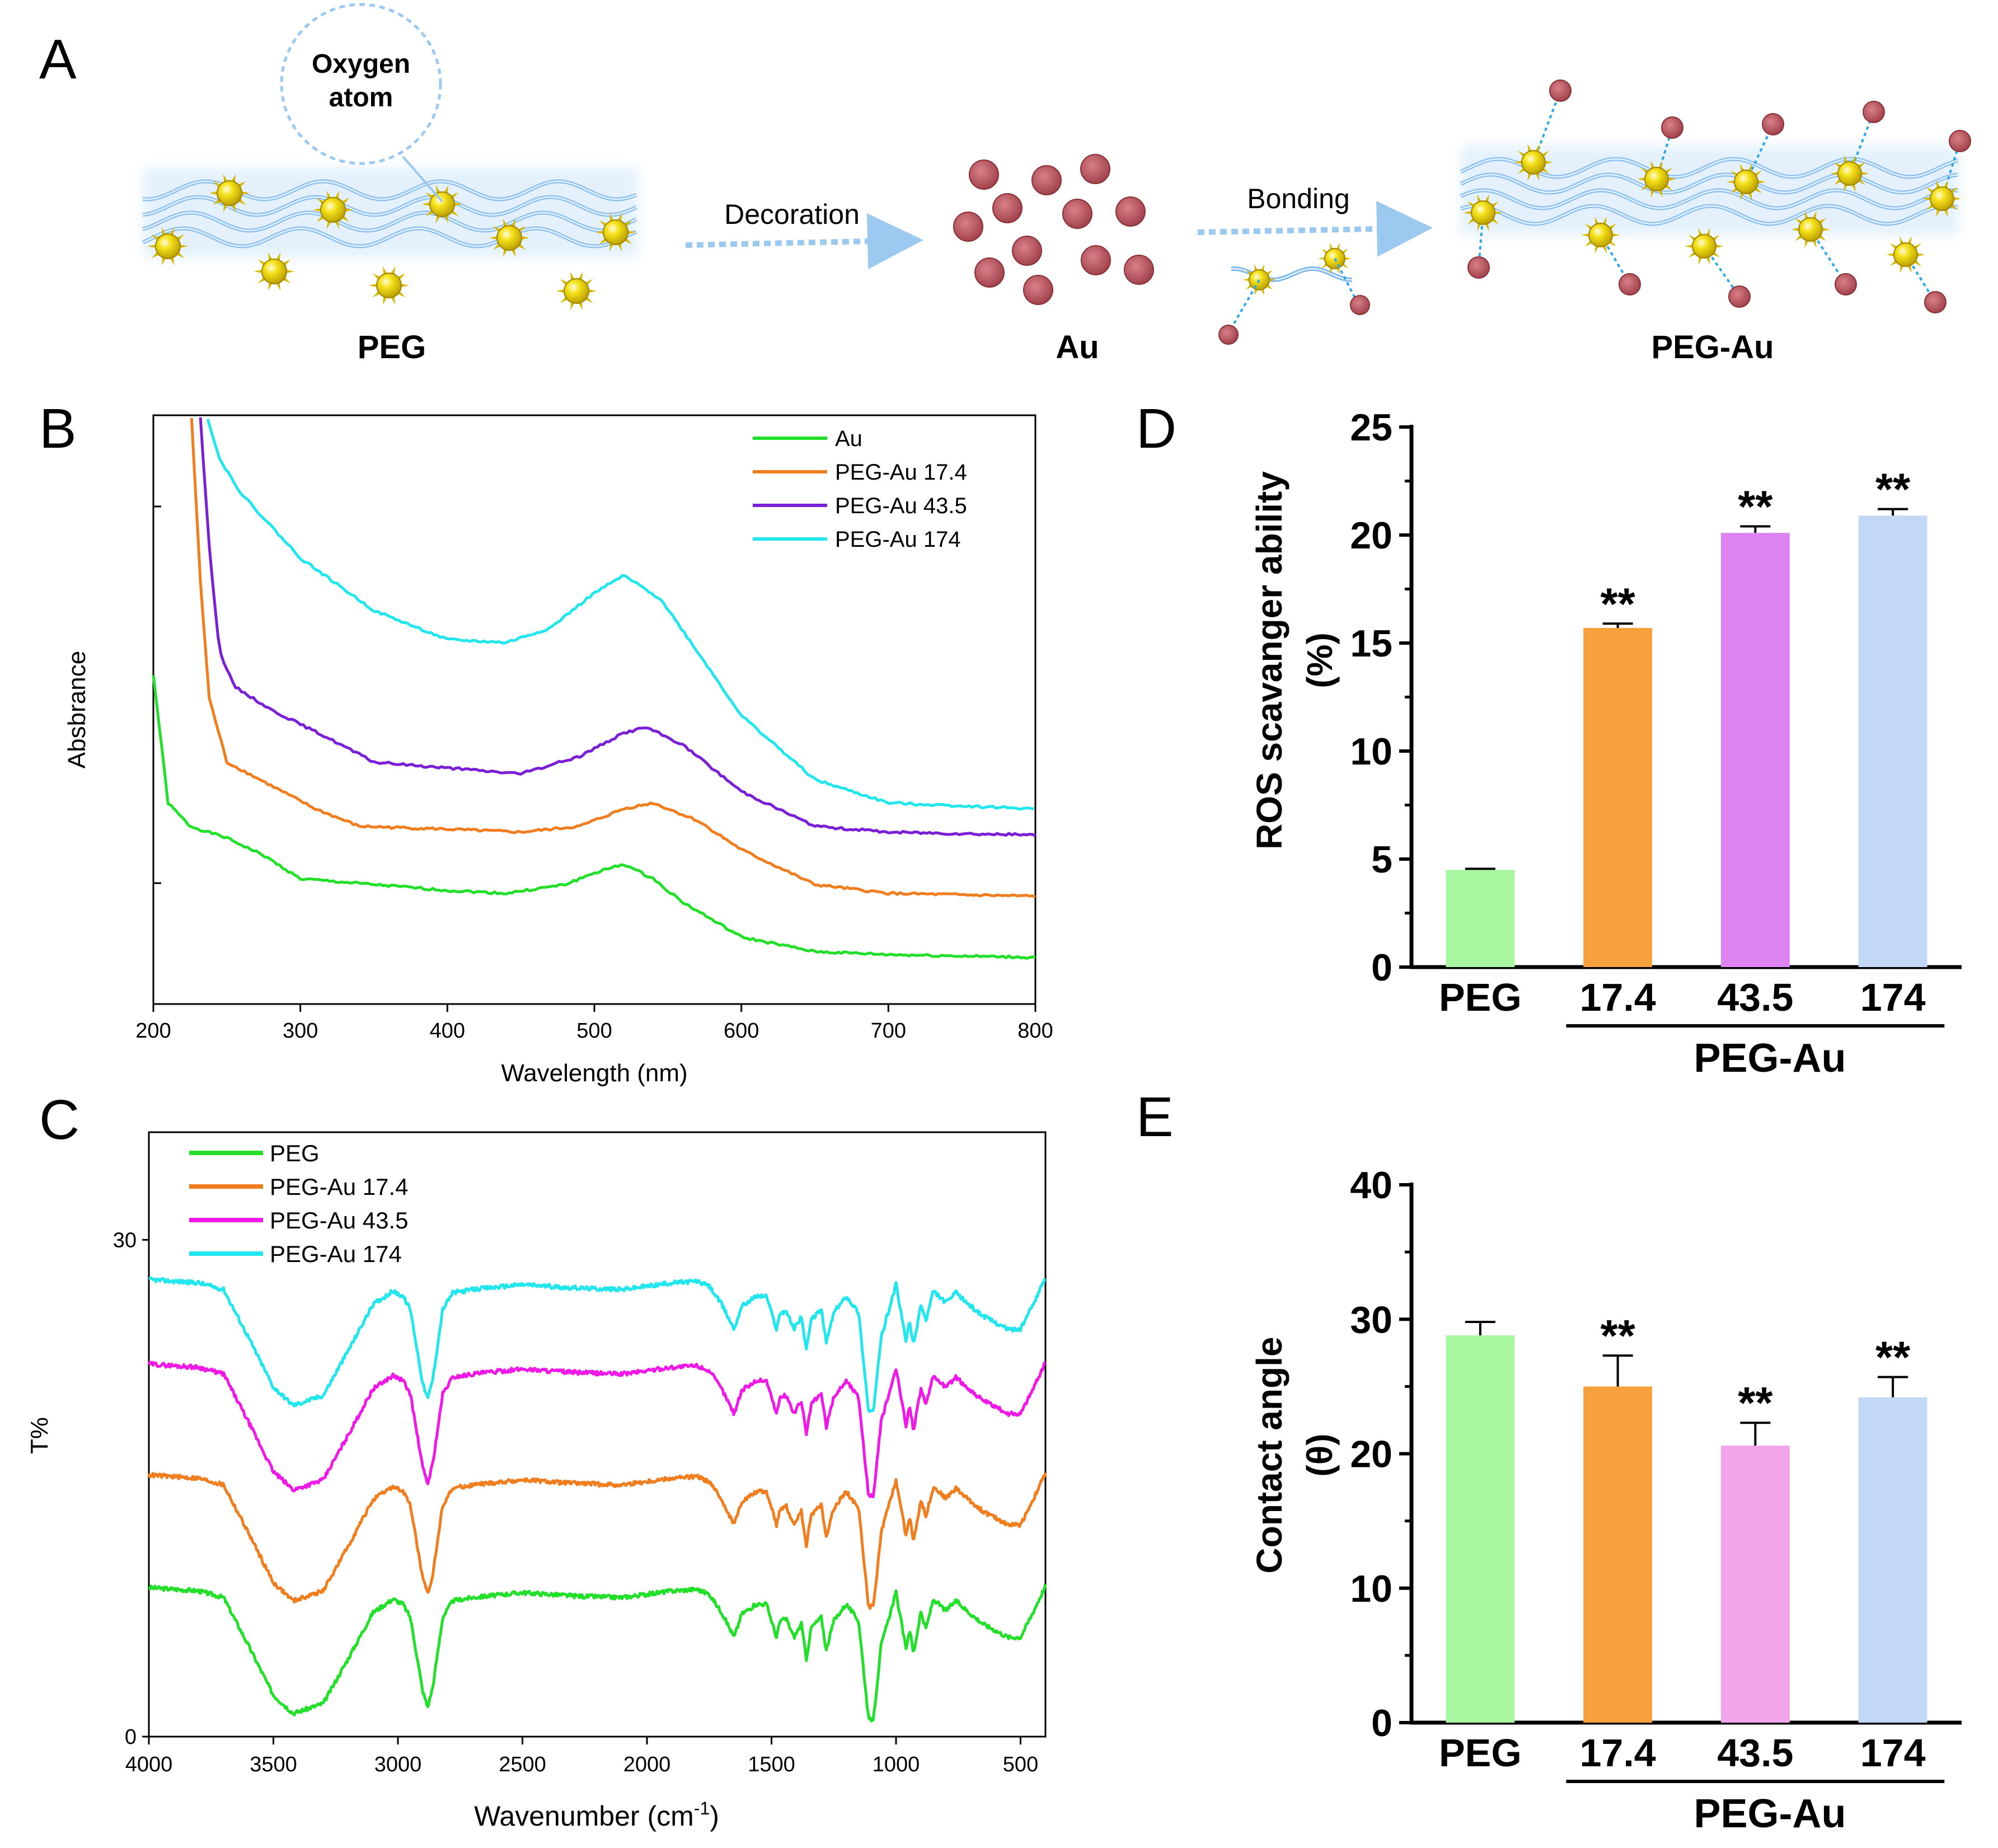  I want to click on y-tick-label: 30, so click(1371, 1320).